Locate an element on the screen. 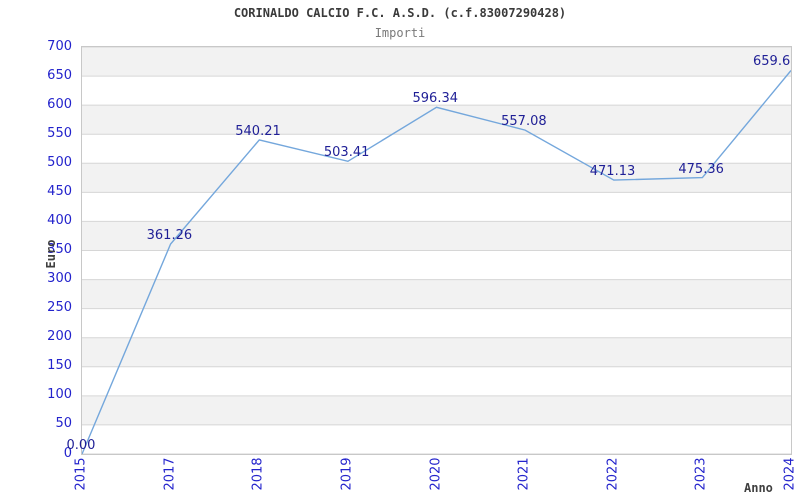  y-axis-tick-label: 650 is located at coordinates (59, 75).